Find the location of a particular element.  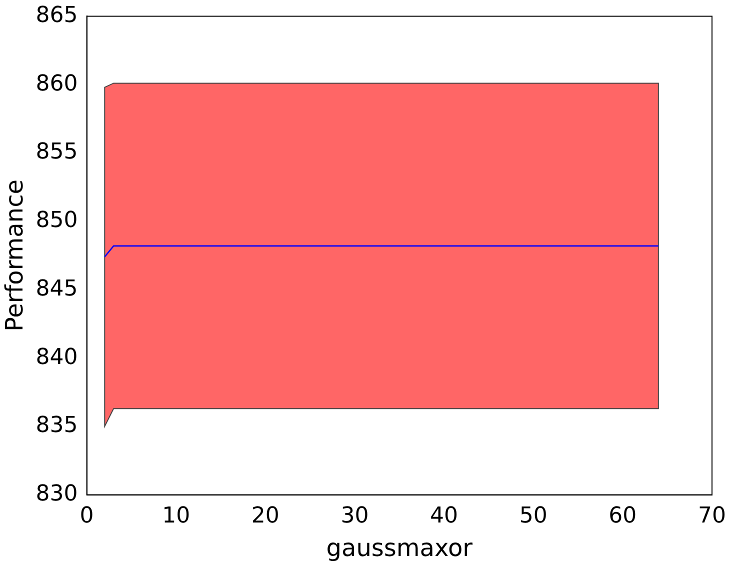

y-tick-label: 855 is located at coordinates (57, 152).